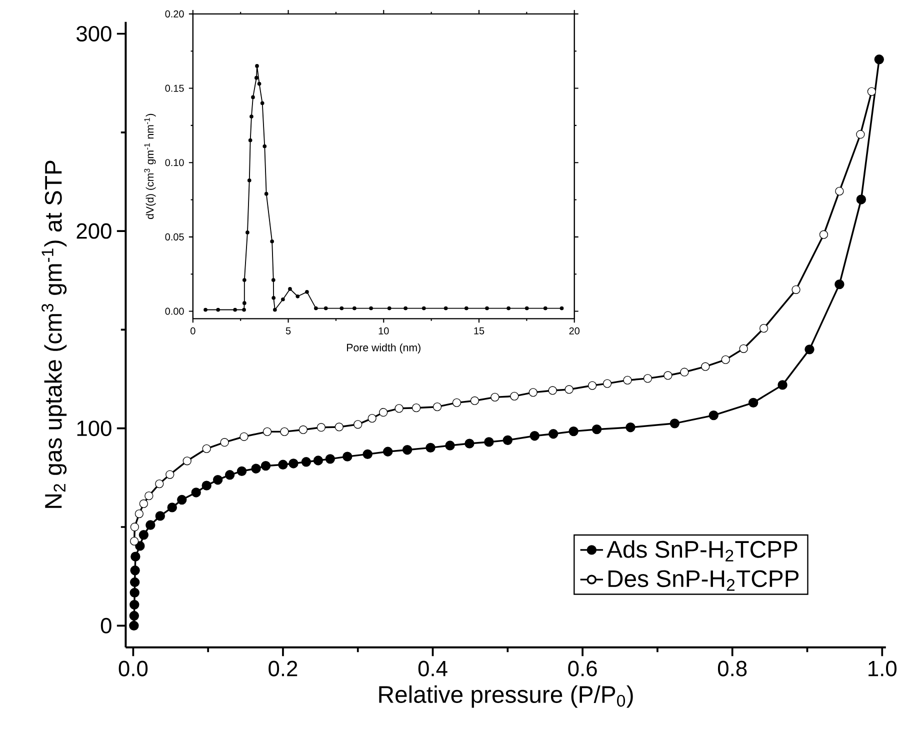 This screenshot has width=904, height=737. I want to click on y-axis-title: N$_{2}$ gas uptake (cm$^{3}$ gm$^{-1}$) at STP, so click(54, 334).